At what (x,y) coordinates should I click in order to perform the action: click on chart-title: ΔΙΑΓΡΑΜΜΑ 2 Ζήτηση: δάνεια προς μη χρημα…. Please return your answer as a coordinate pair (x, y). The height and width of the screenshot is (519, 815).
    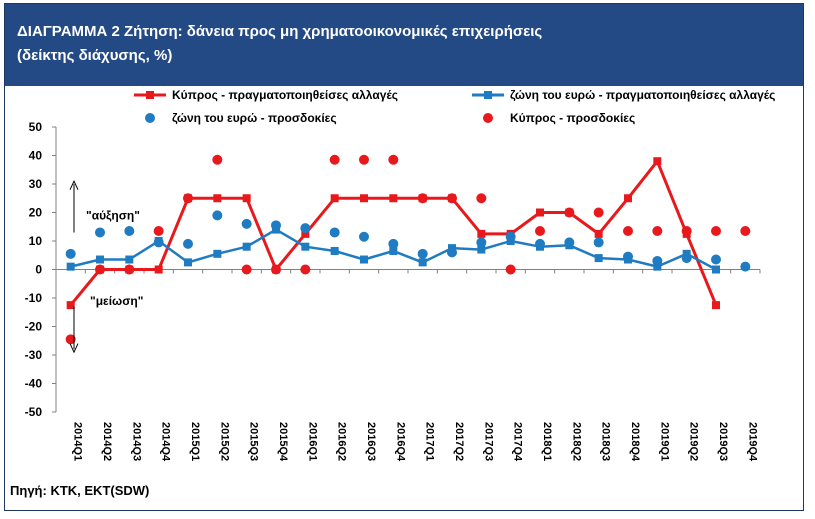
    Looking at the image, I should click on (280, 31).